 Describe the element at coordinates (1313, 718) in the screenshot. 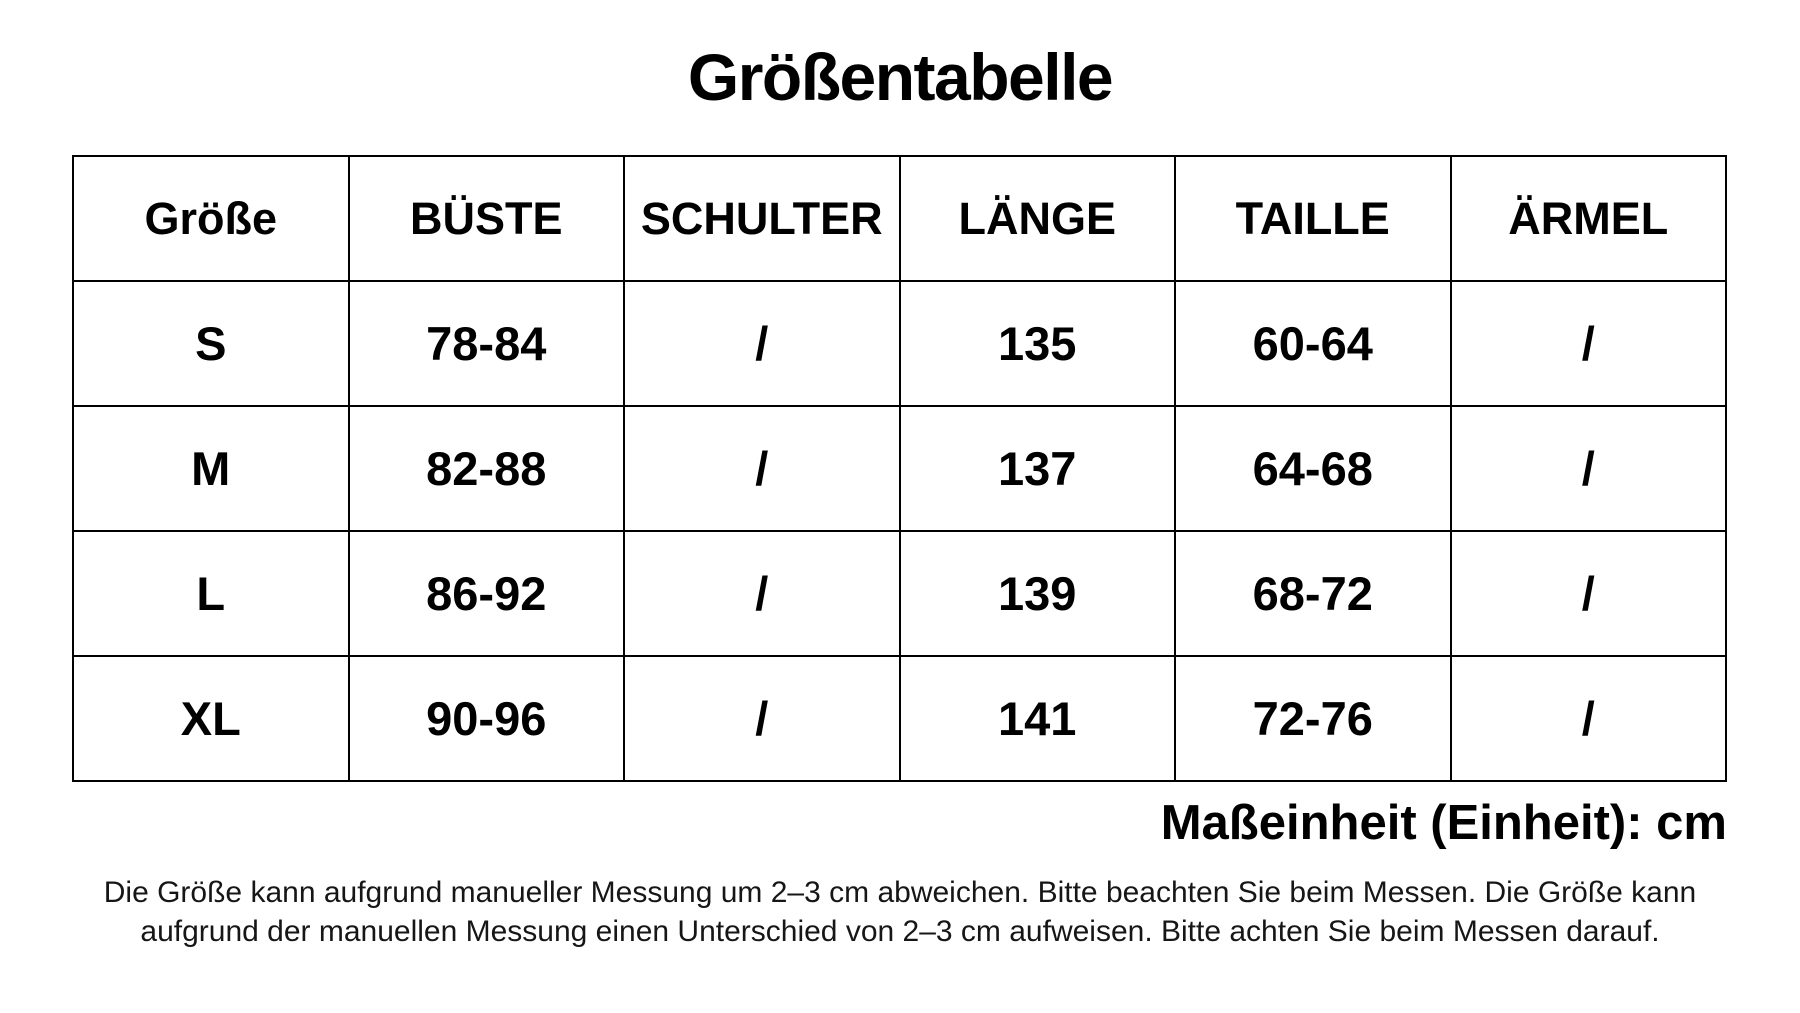

I see `taille-cell: 72-76` at that location.